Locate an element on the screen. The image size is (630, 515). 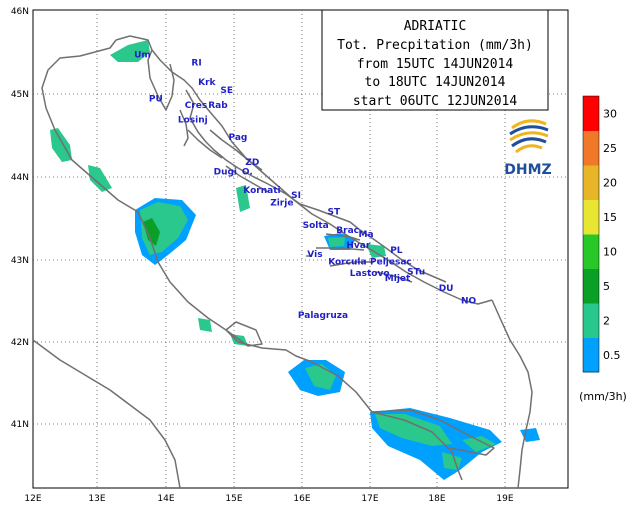
place-label-solta: Solta is located at coordinates (316, 226).